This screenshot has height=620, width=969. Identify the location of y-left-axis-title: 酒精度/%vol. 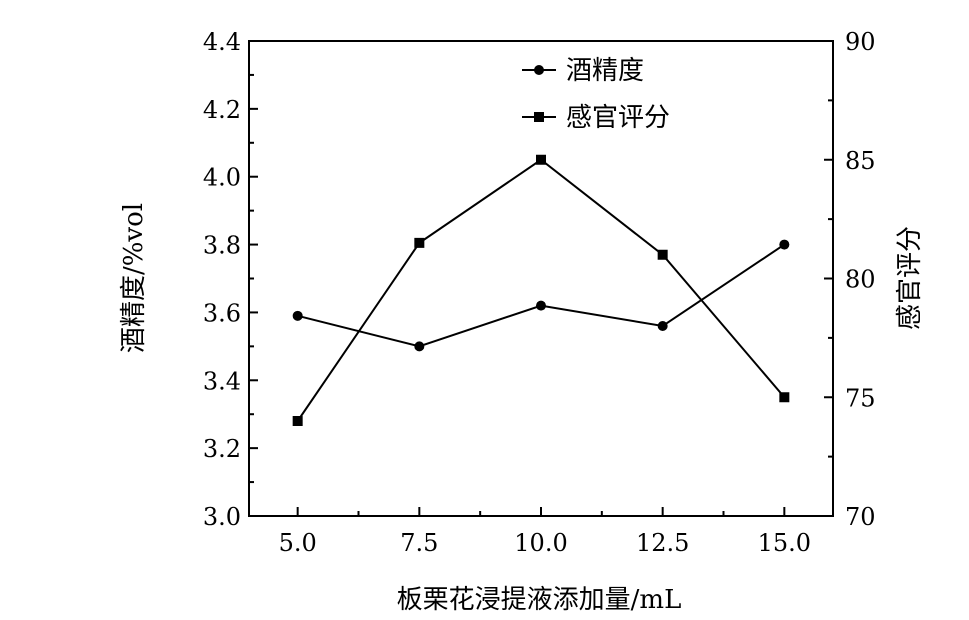
(134, 278).